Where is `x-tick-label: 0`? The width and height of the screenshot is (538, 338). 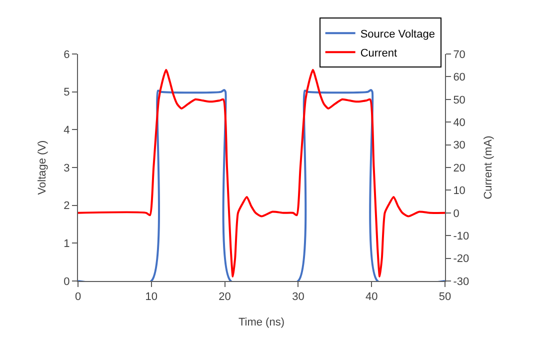
x-tick-label: 0 is located at coordinates (78, 297).